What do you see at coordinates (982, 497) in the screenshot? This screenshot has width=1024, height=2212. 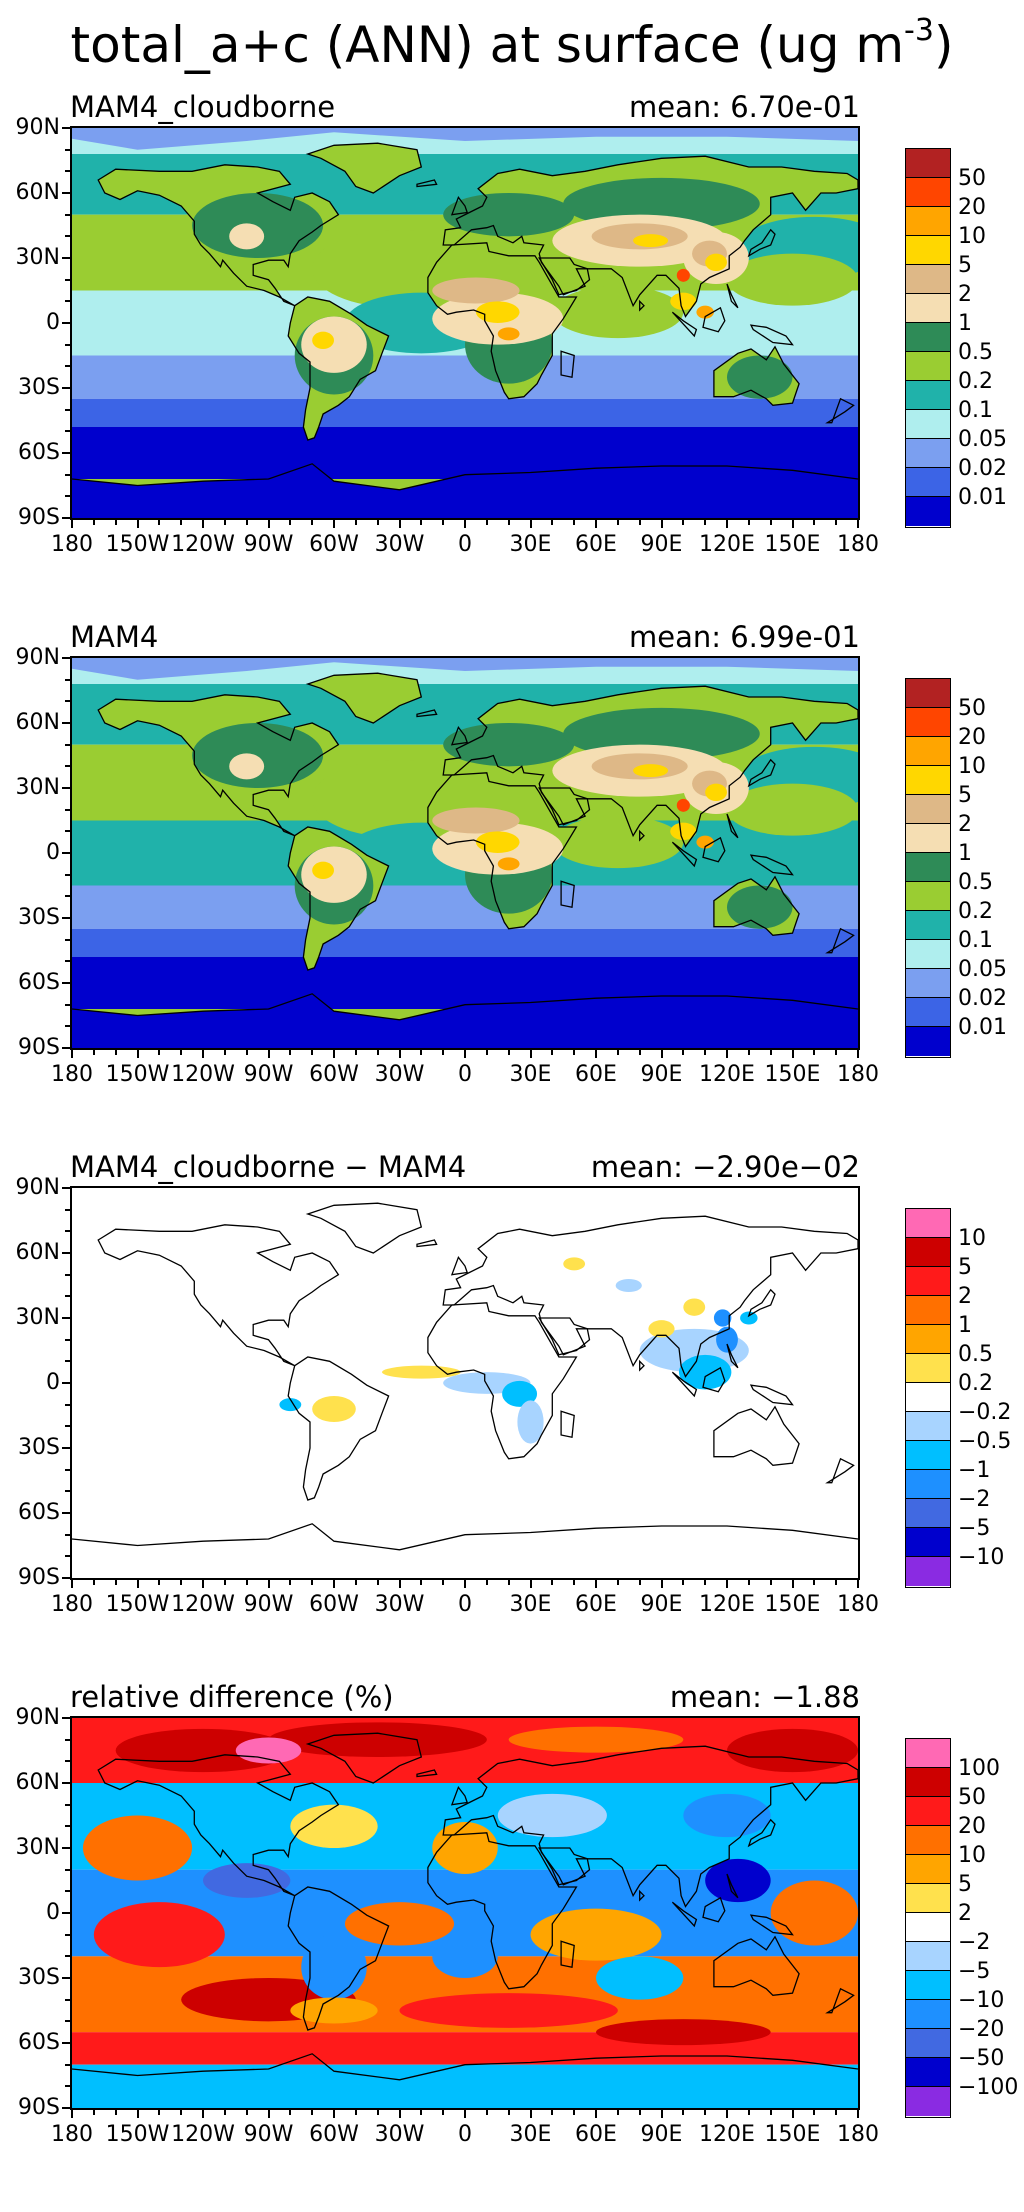 I see `colorbar-label: 0.01` at bounding box center [982, 497].